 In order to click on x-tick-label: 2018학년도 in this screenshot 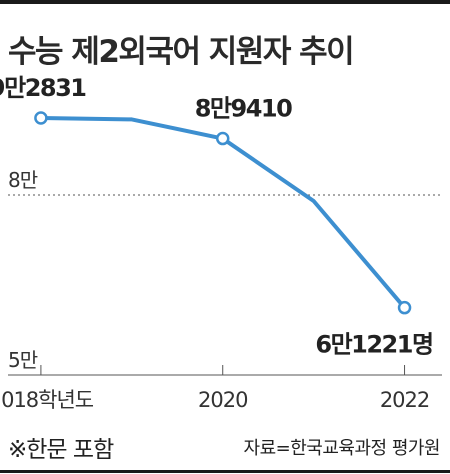, I will do `click(47, 400)`.